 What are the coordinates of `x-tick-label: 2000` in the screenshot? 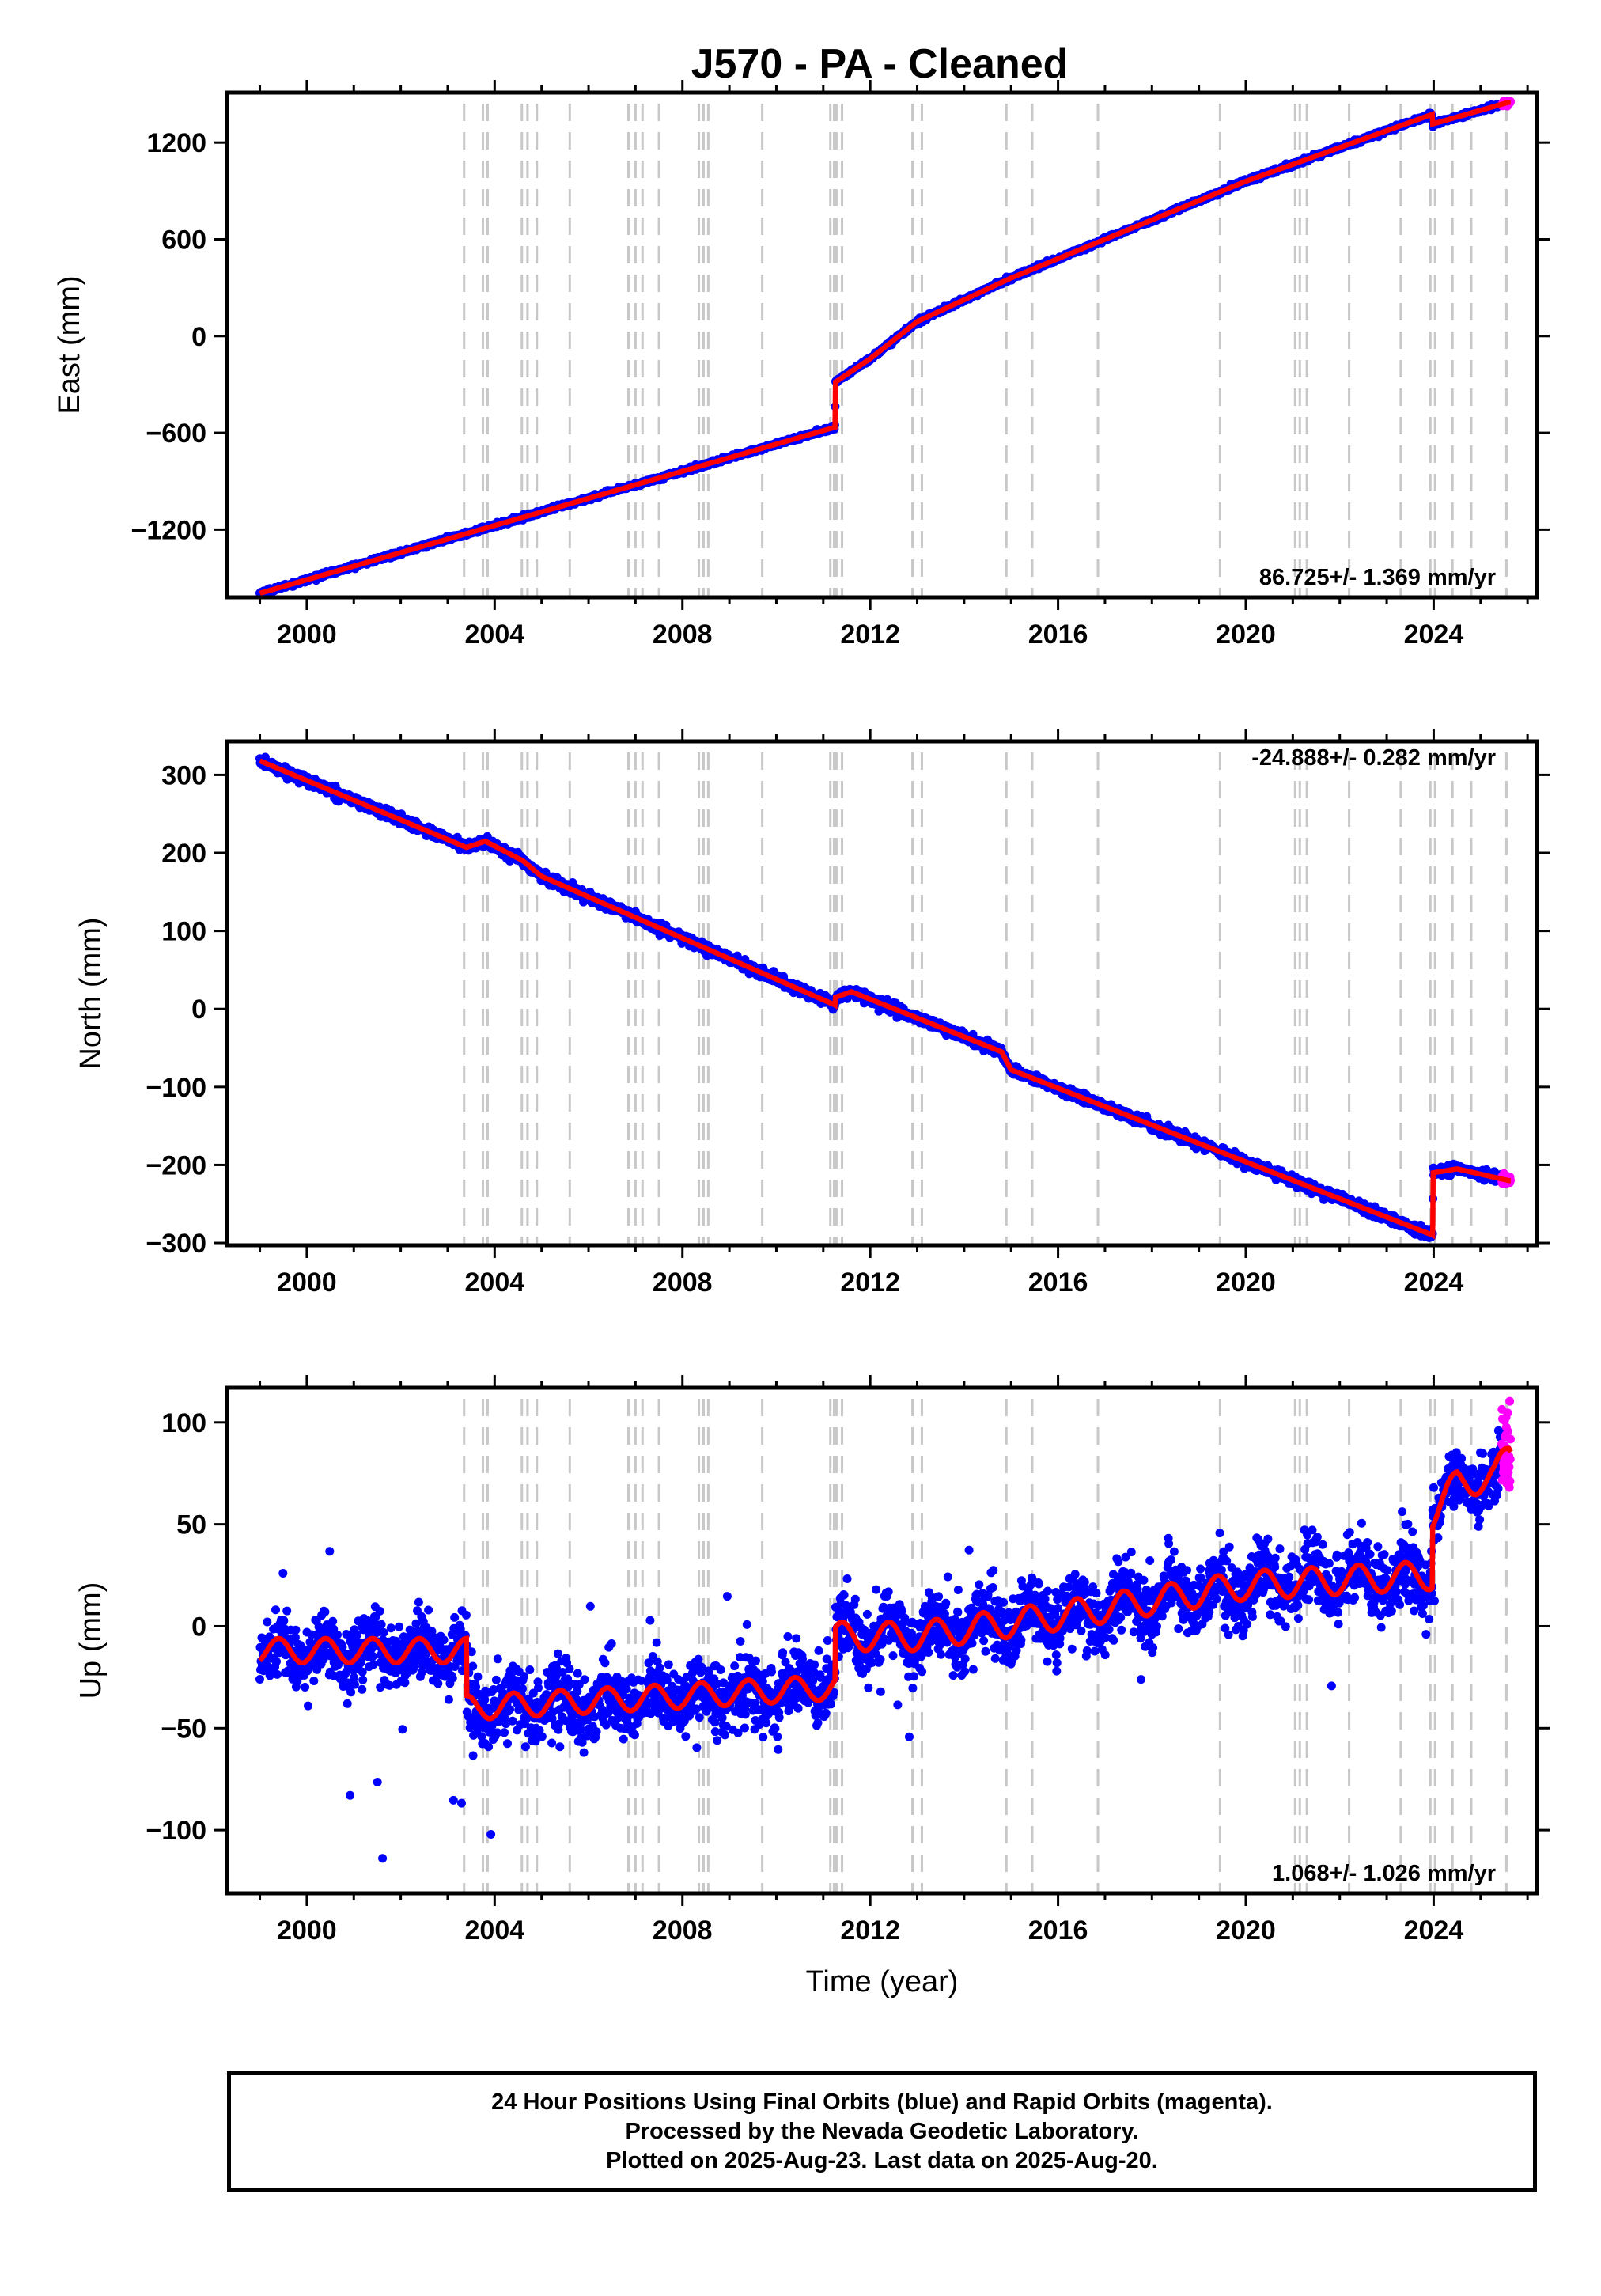 It's located at (307, 634).